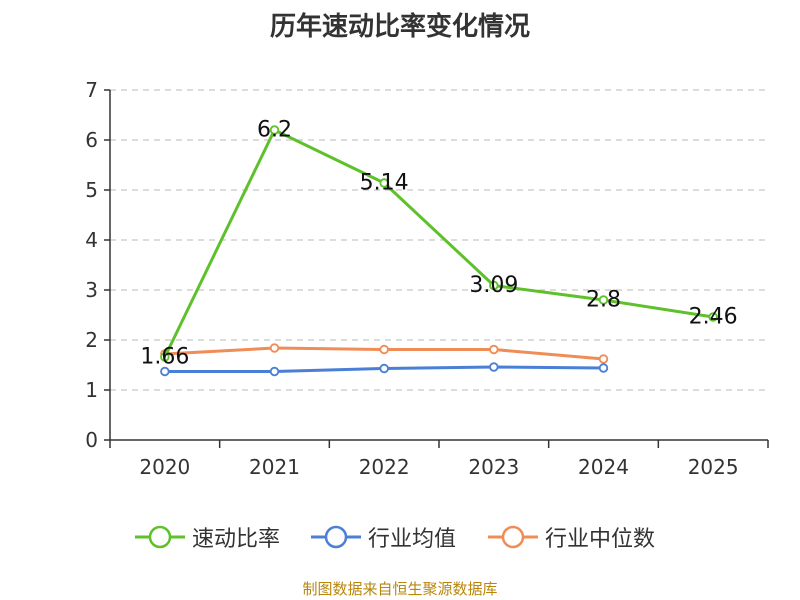 The image size is (800, 600). I want to click on data-label: 5.14, so click(384, 183).